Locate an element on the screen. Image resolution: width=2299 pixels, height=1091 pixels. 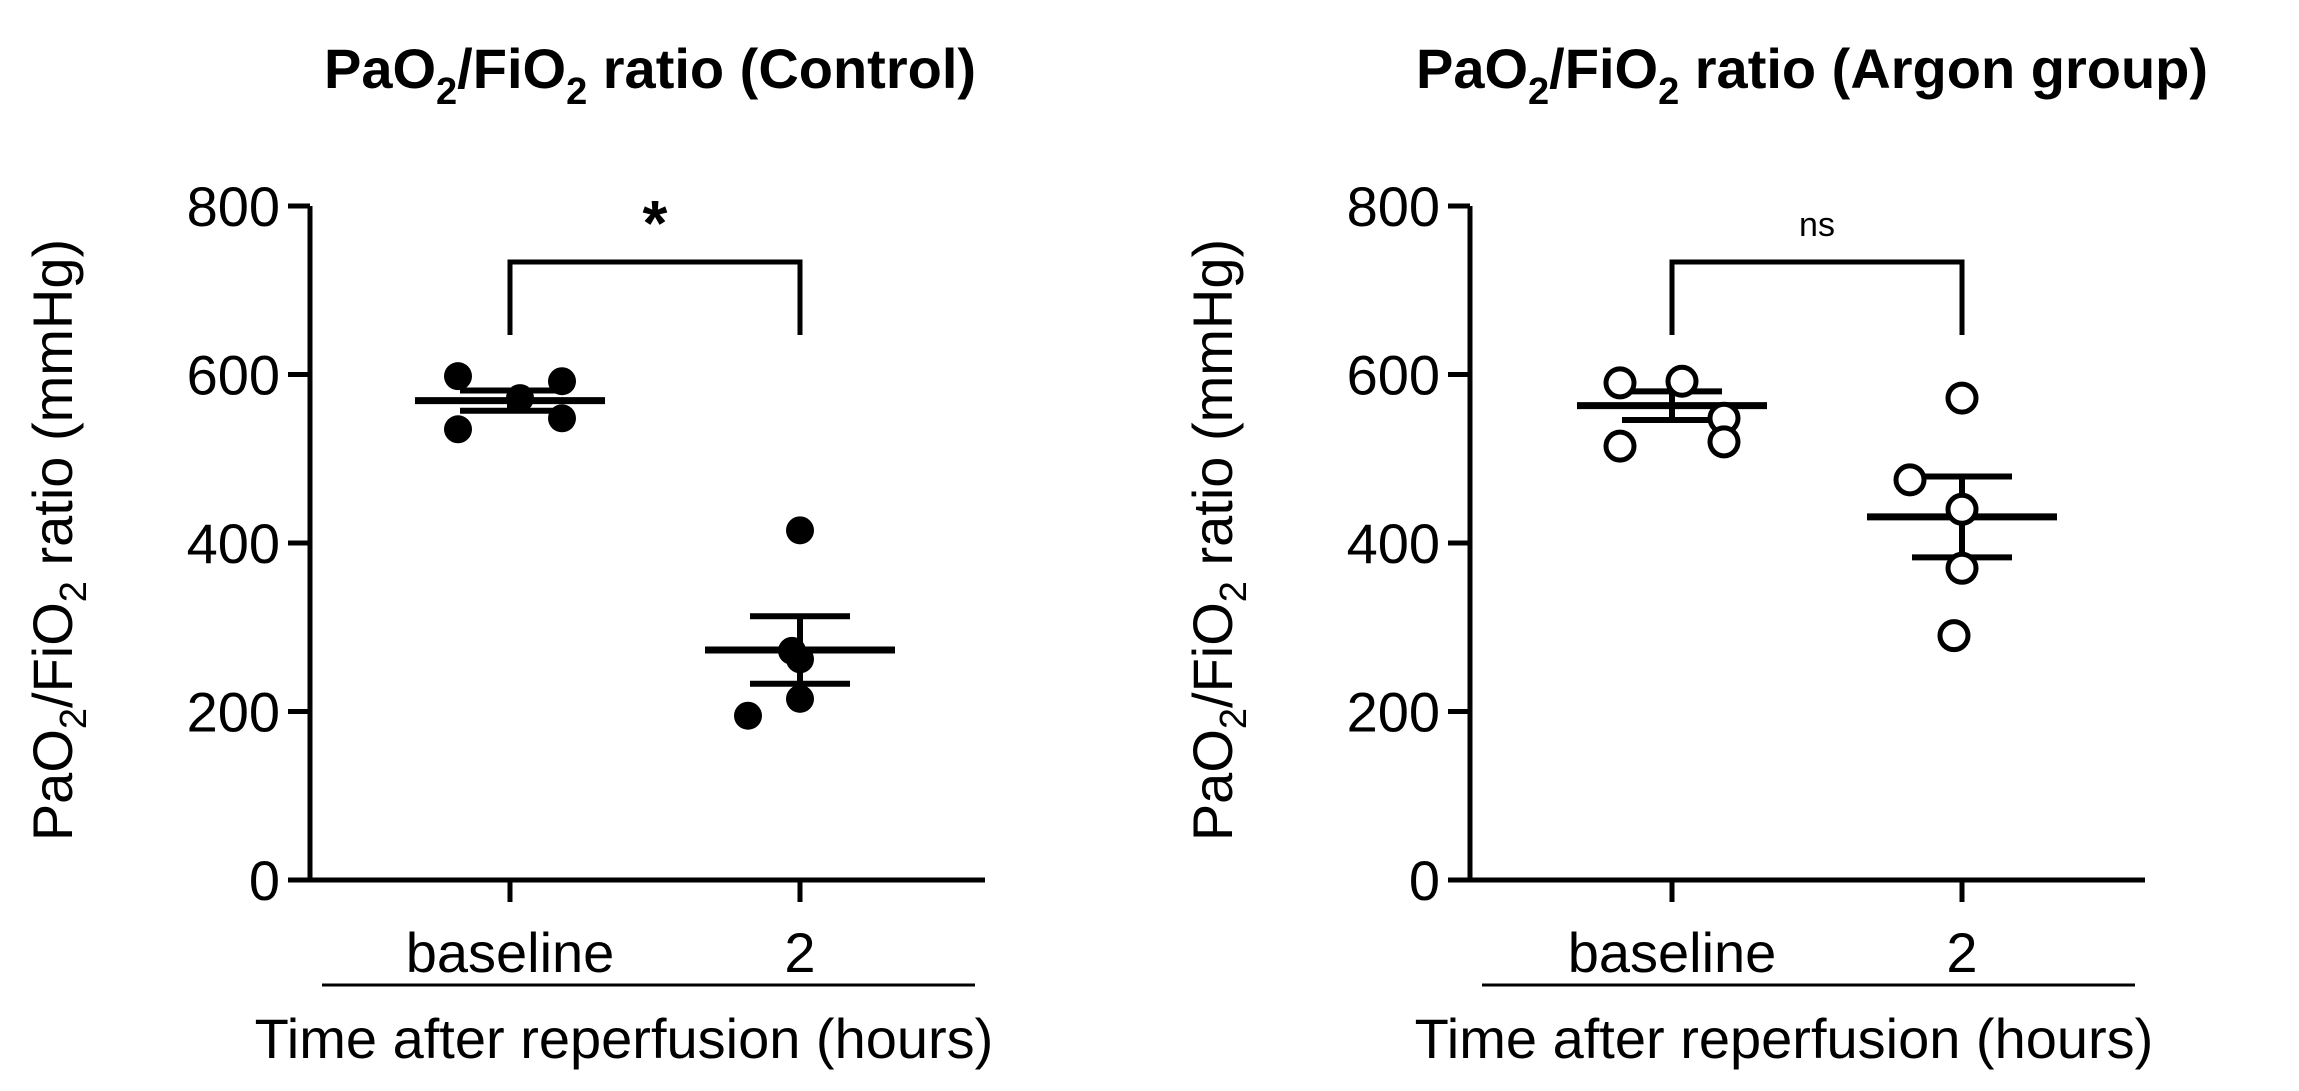
significance-label: ns is located at coordinates (1817, 225).